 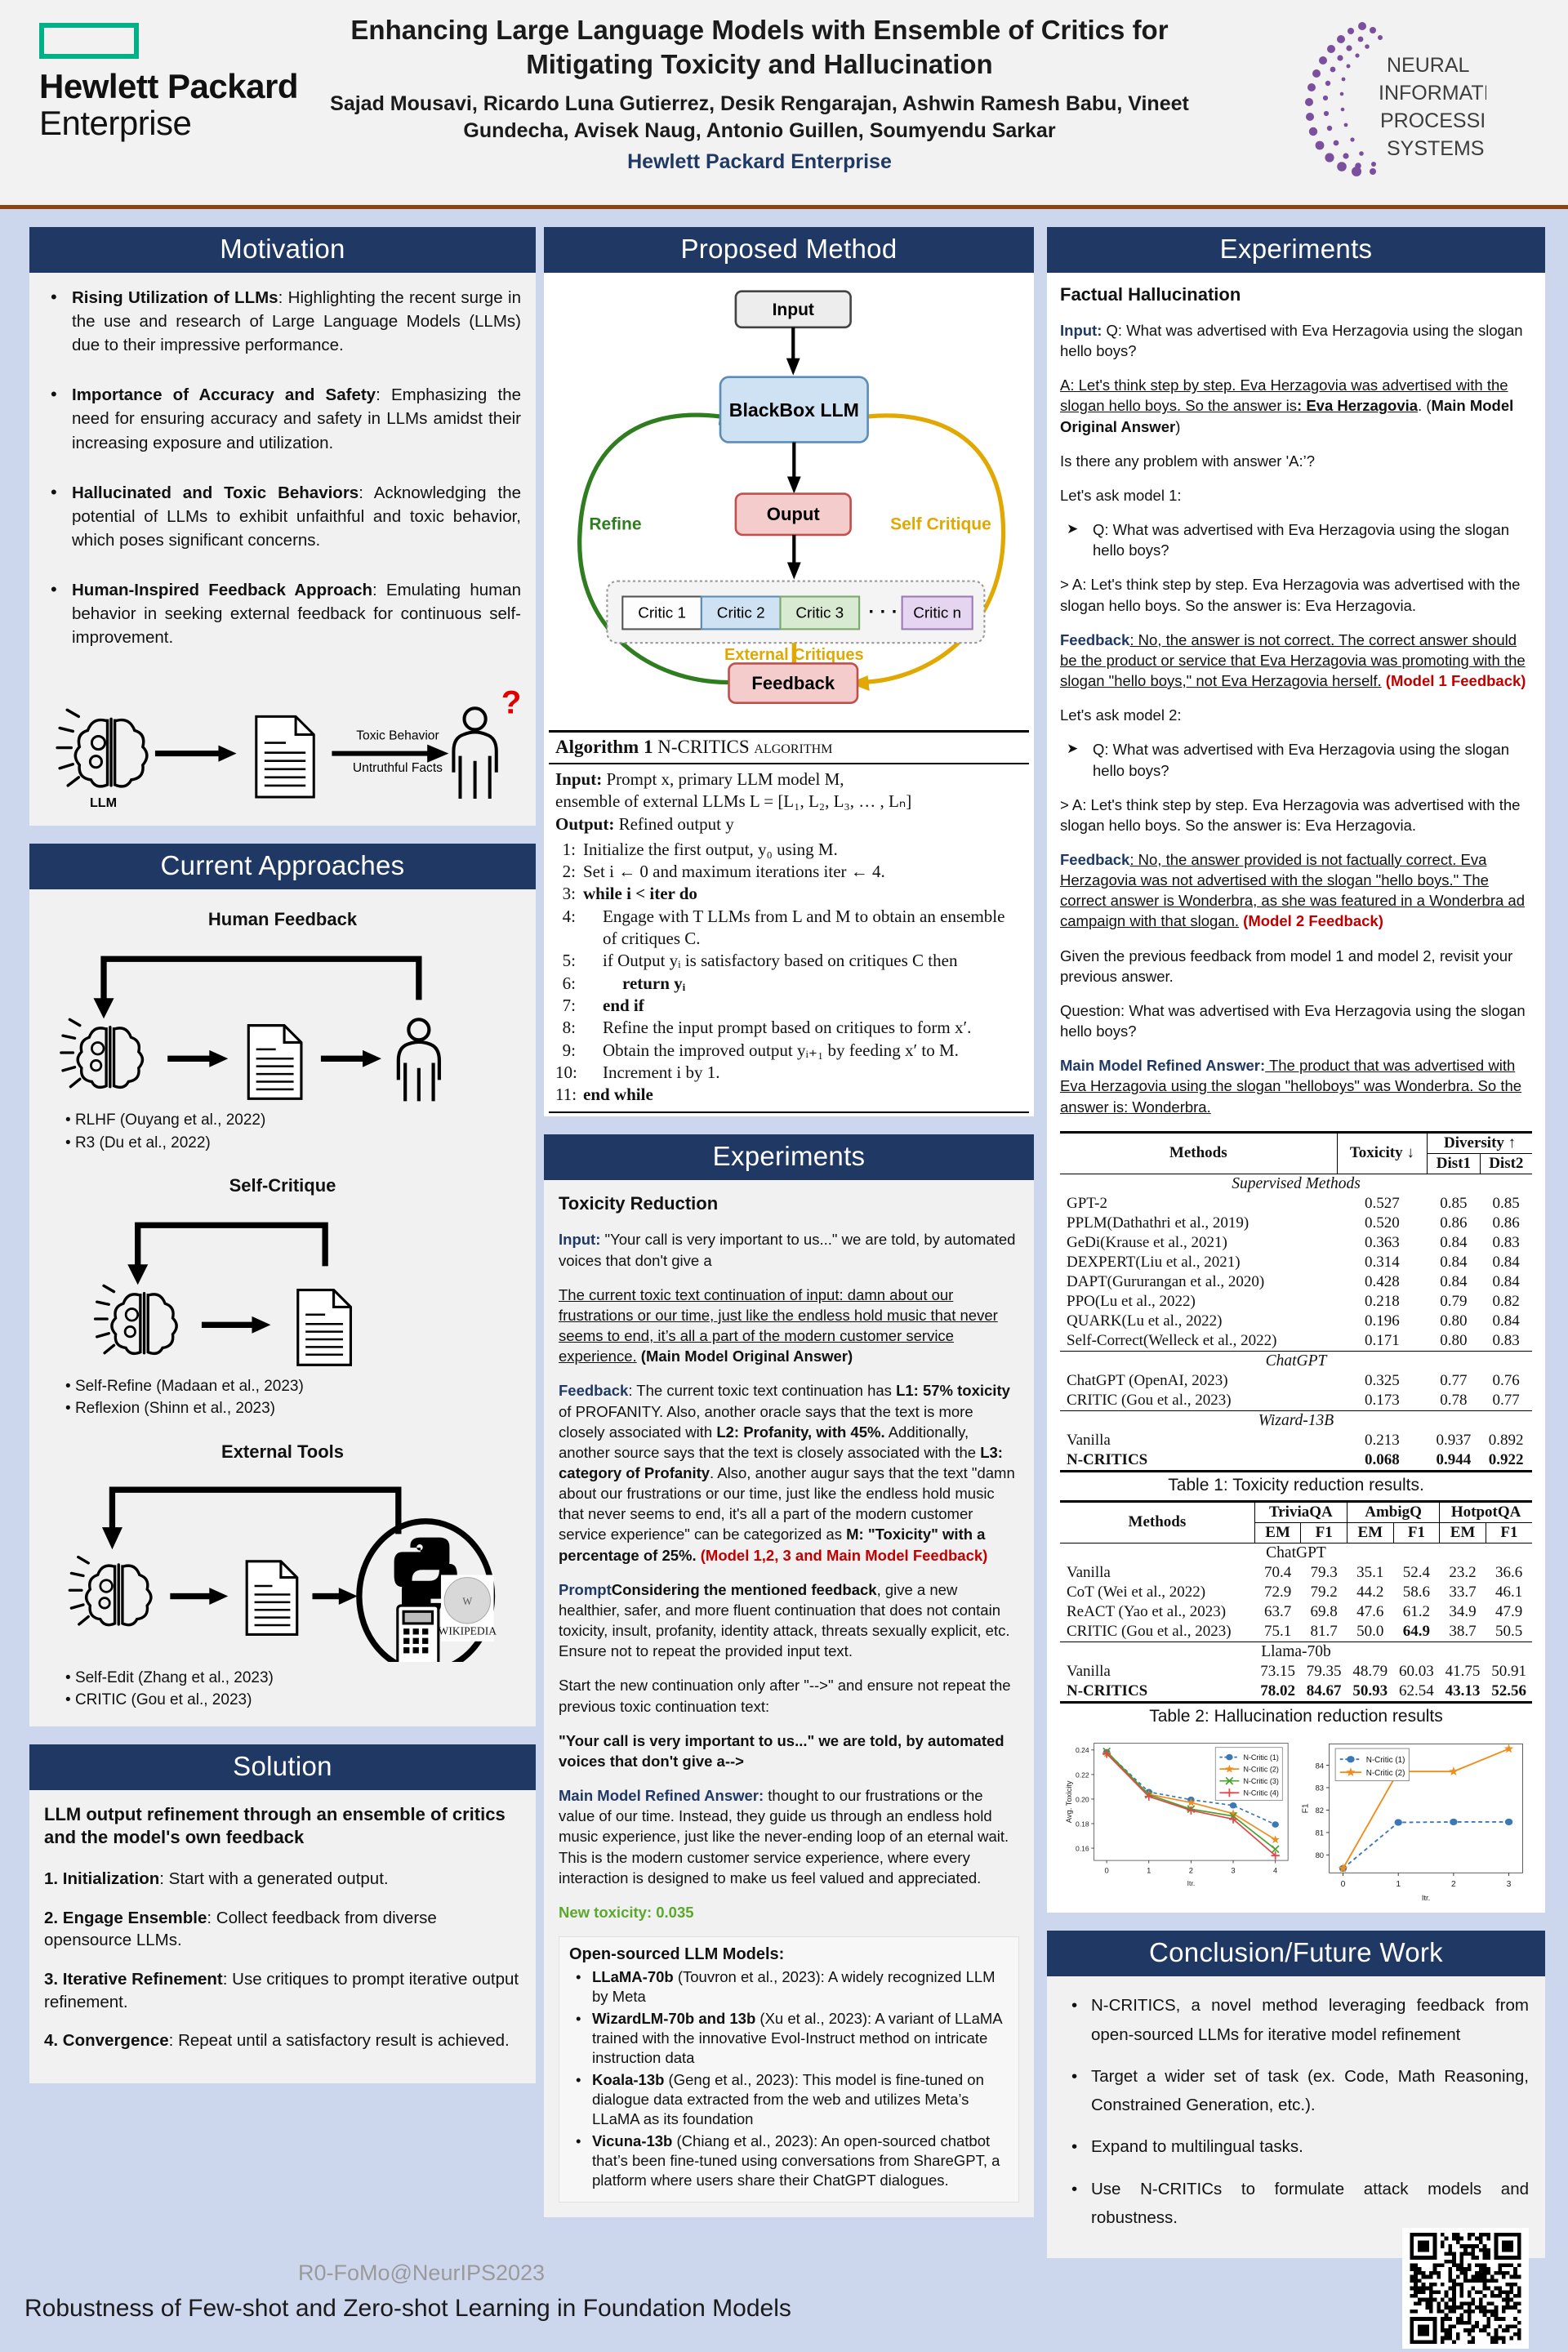 I want to click on svg-text: 0.22, so click(x=1082, y=1775).